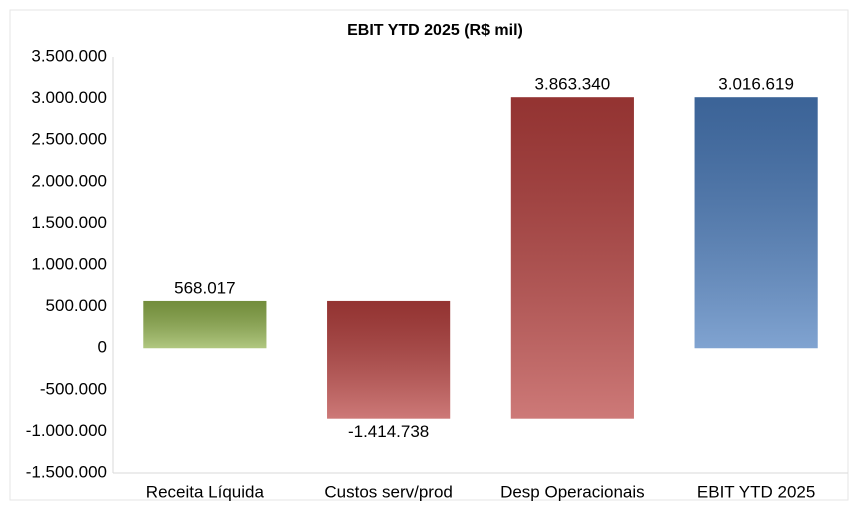 The height and width of the screenshot is (505, 853). I want to click on x-tick-label: EBIT YTD 2025, so click(756, 491).